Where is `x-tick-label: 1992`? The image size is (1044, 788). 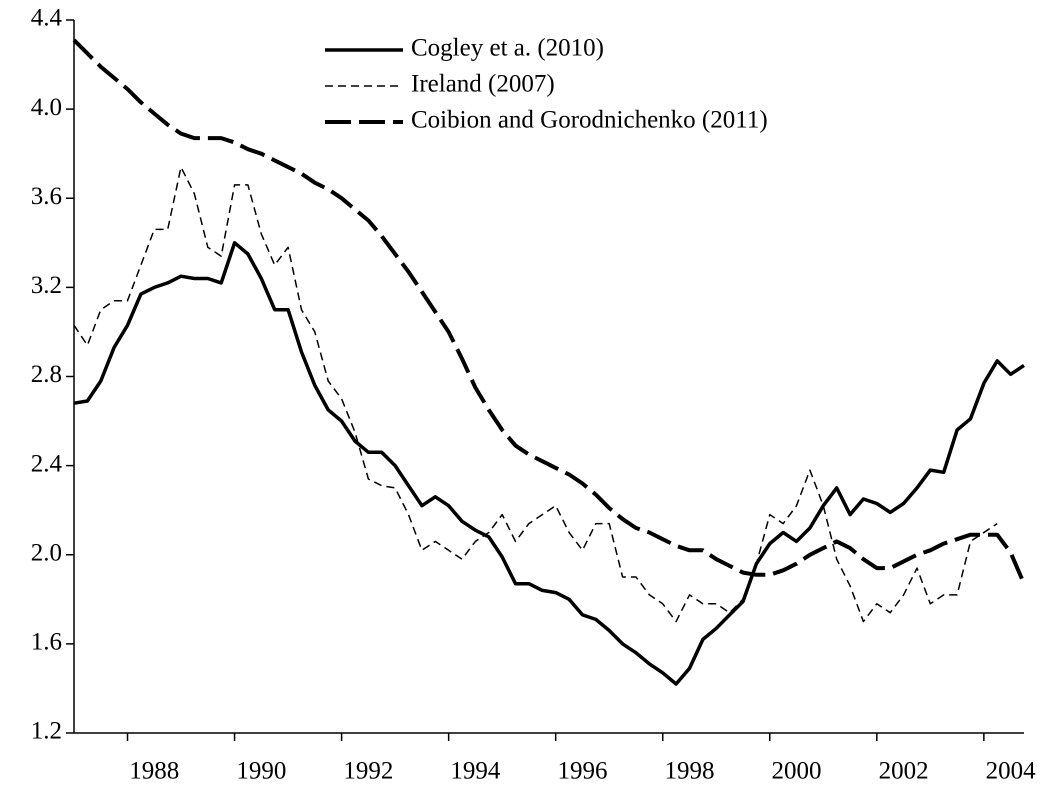 x-tick-label: 1992 is located at coordinates (368, 771).